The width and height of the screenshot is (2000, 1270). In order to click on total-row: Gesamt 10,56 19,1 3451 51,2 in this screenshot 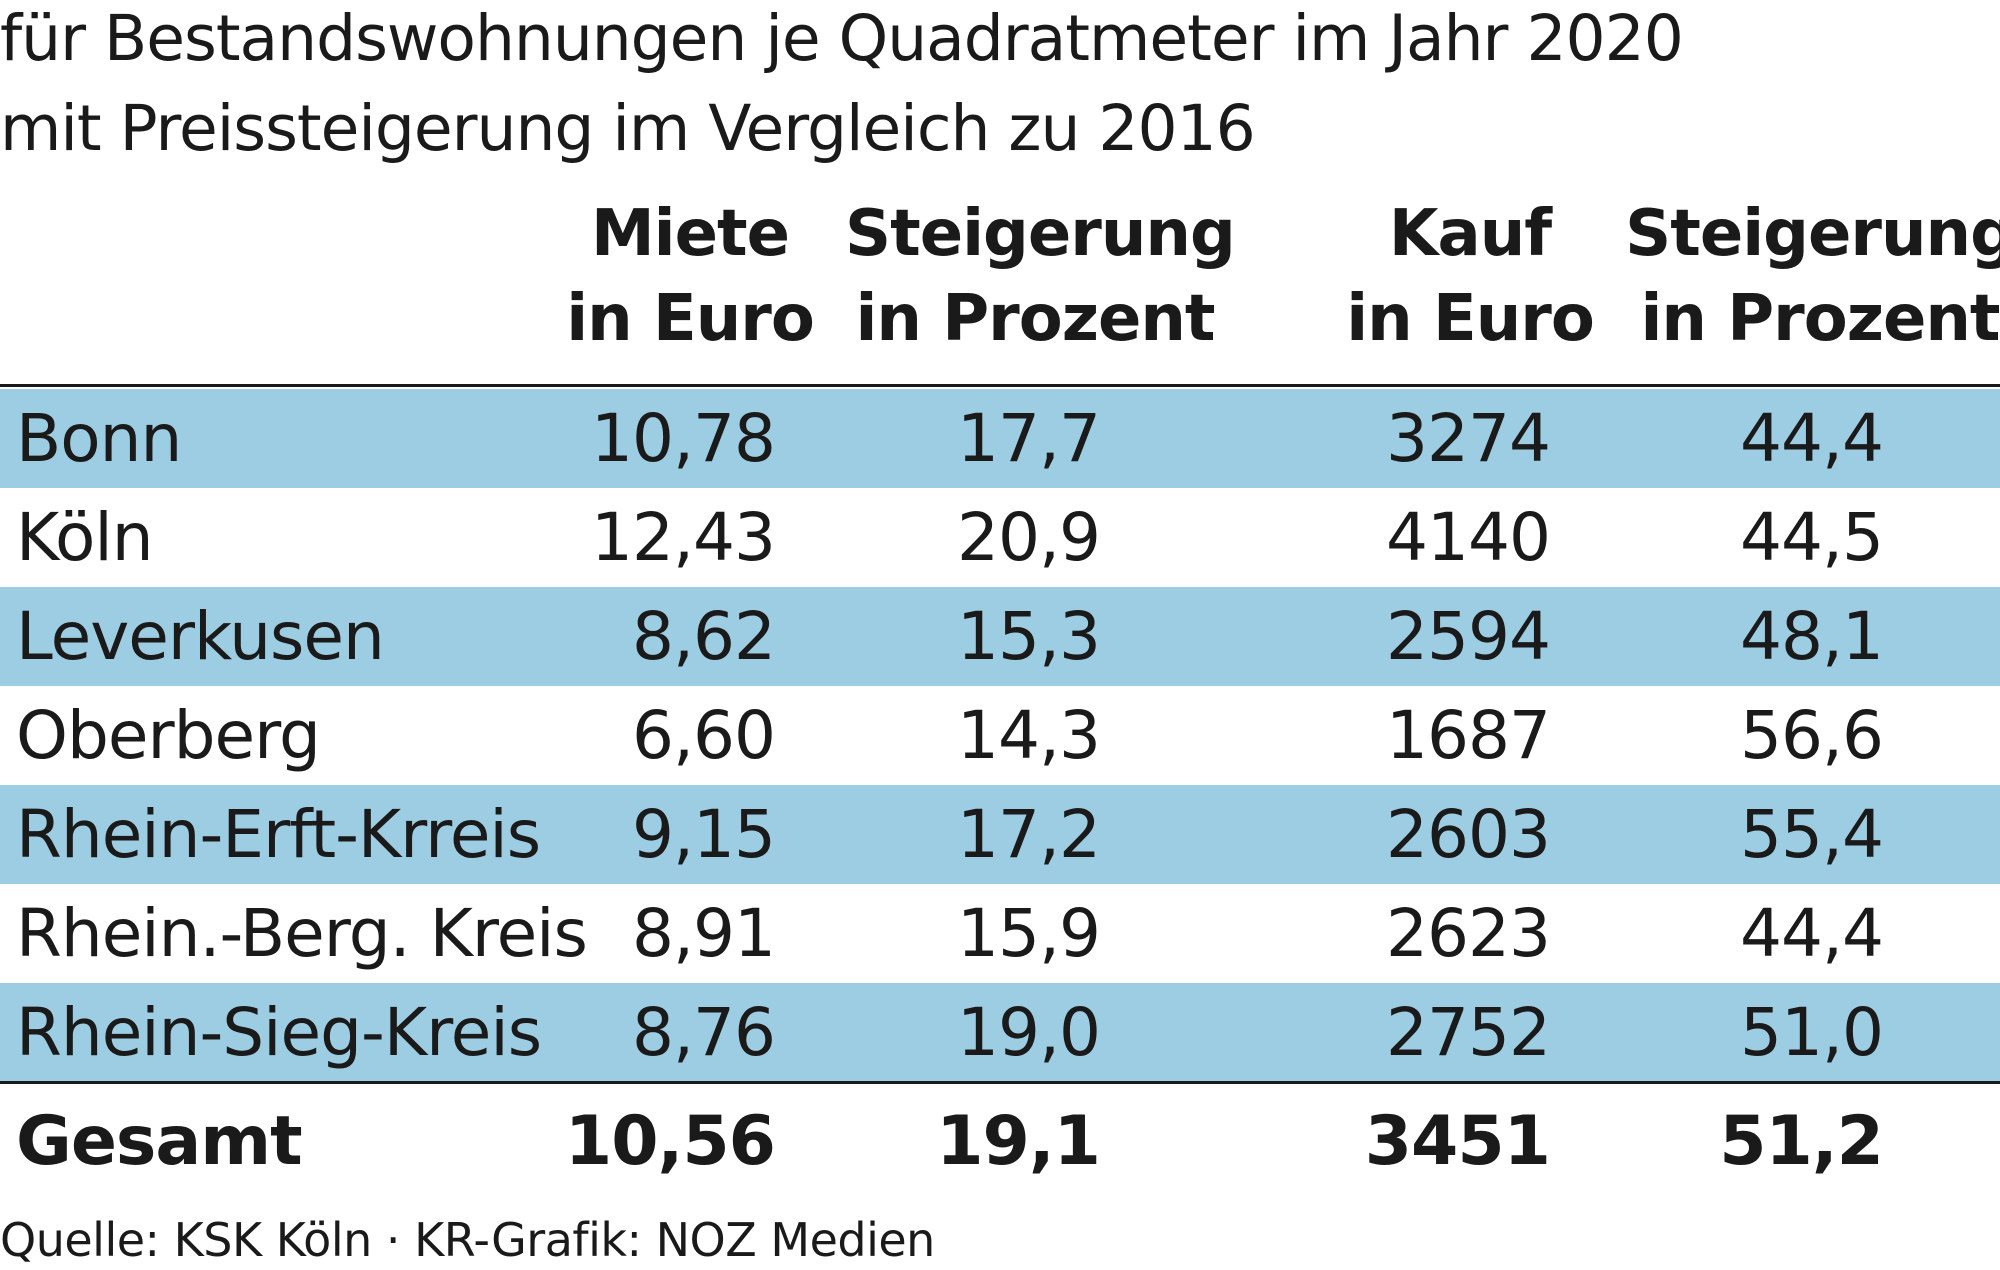, I will do `click(1000, 1142)`.